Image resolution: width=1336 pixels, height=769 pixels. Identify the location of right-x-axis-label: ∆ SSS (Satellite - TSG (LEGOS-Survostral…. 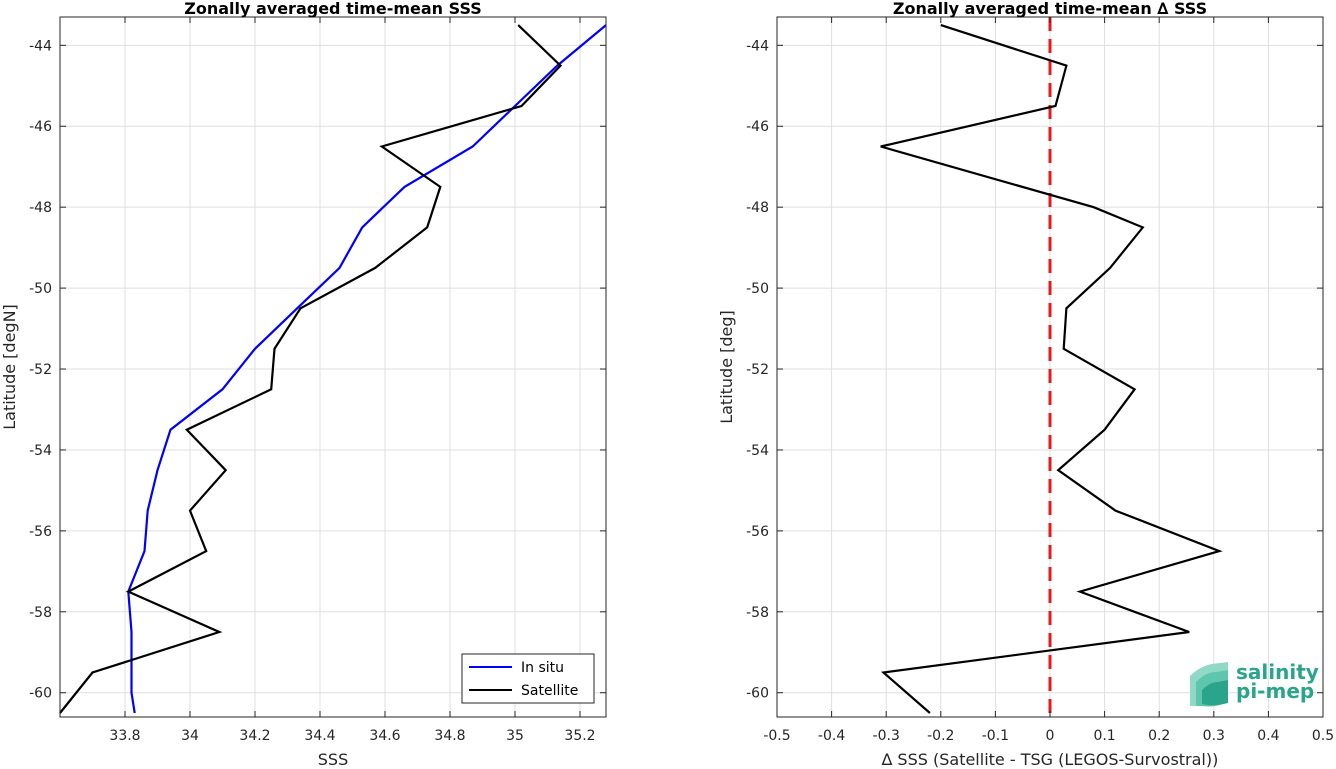
(1050, 759).